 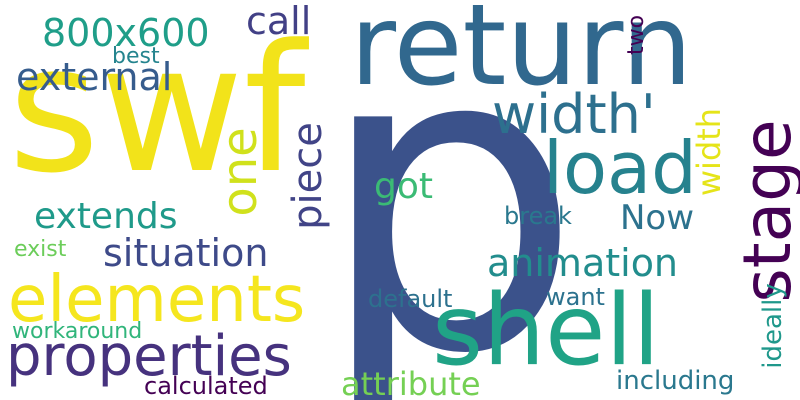 I want to click on word-extends: extends, so click(x=106, y=216).